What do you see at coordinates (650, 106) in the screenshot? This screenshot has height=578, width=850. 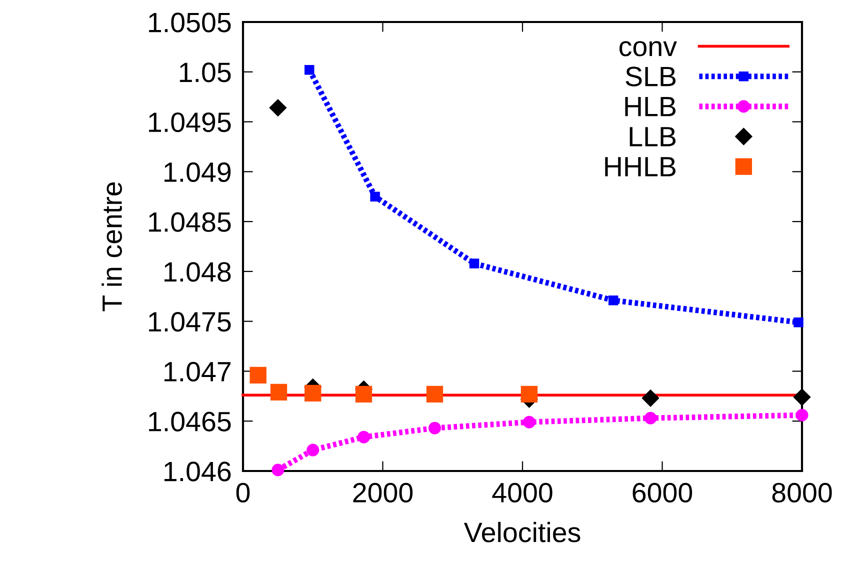 I see `legend-label: HLB` at bounding box center [650, 106].